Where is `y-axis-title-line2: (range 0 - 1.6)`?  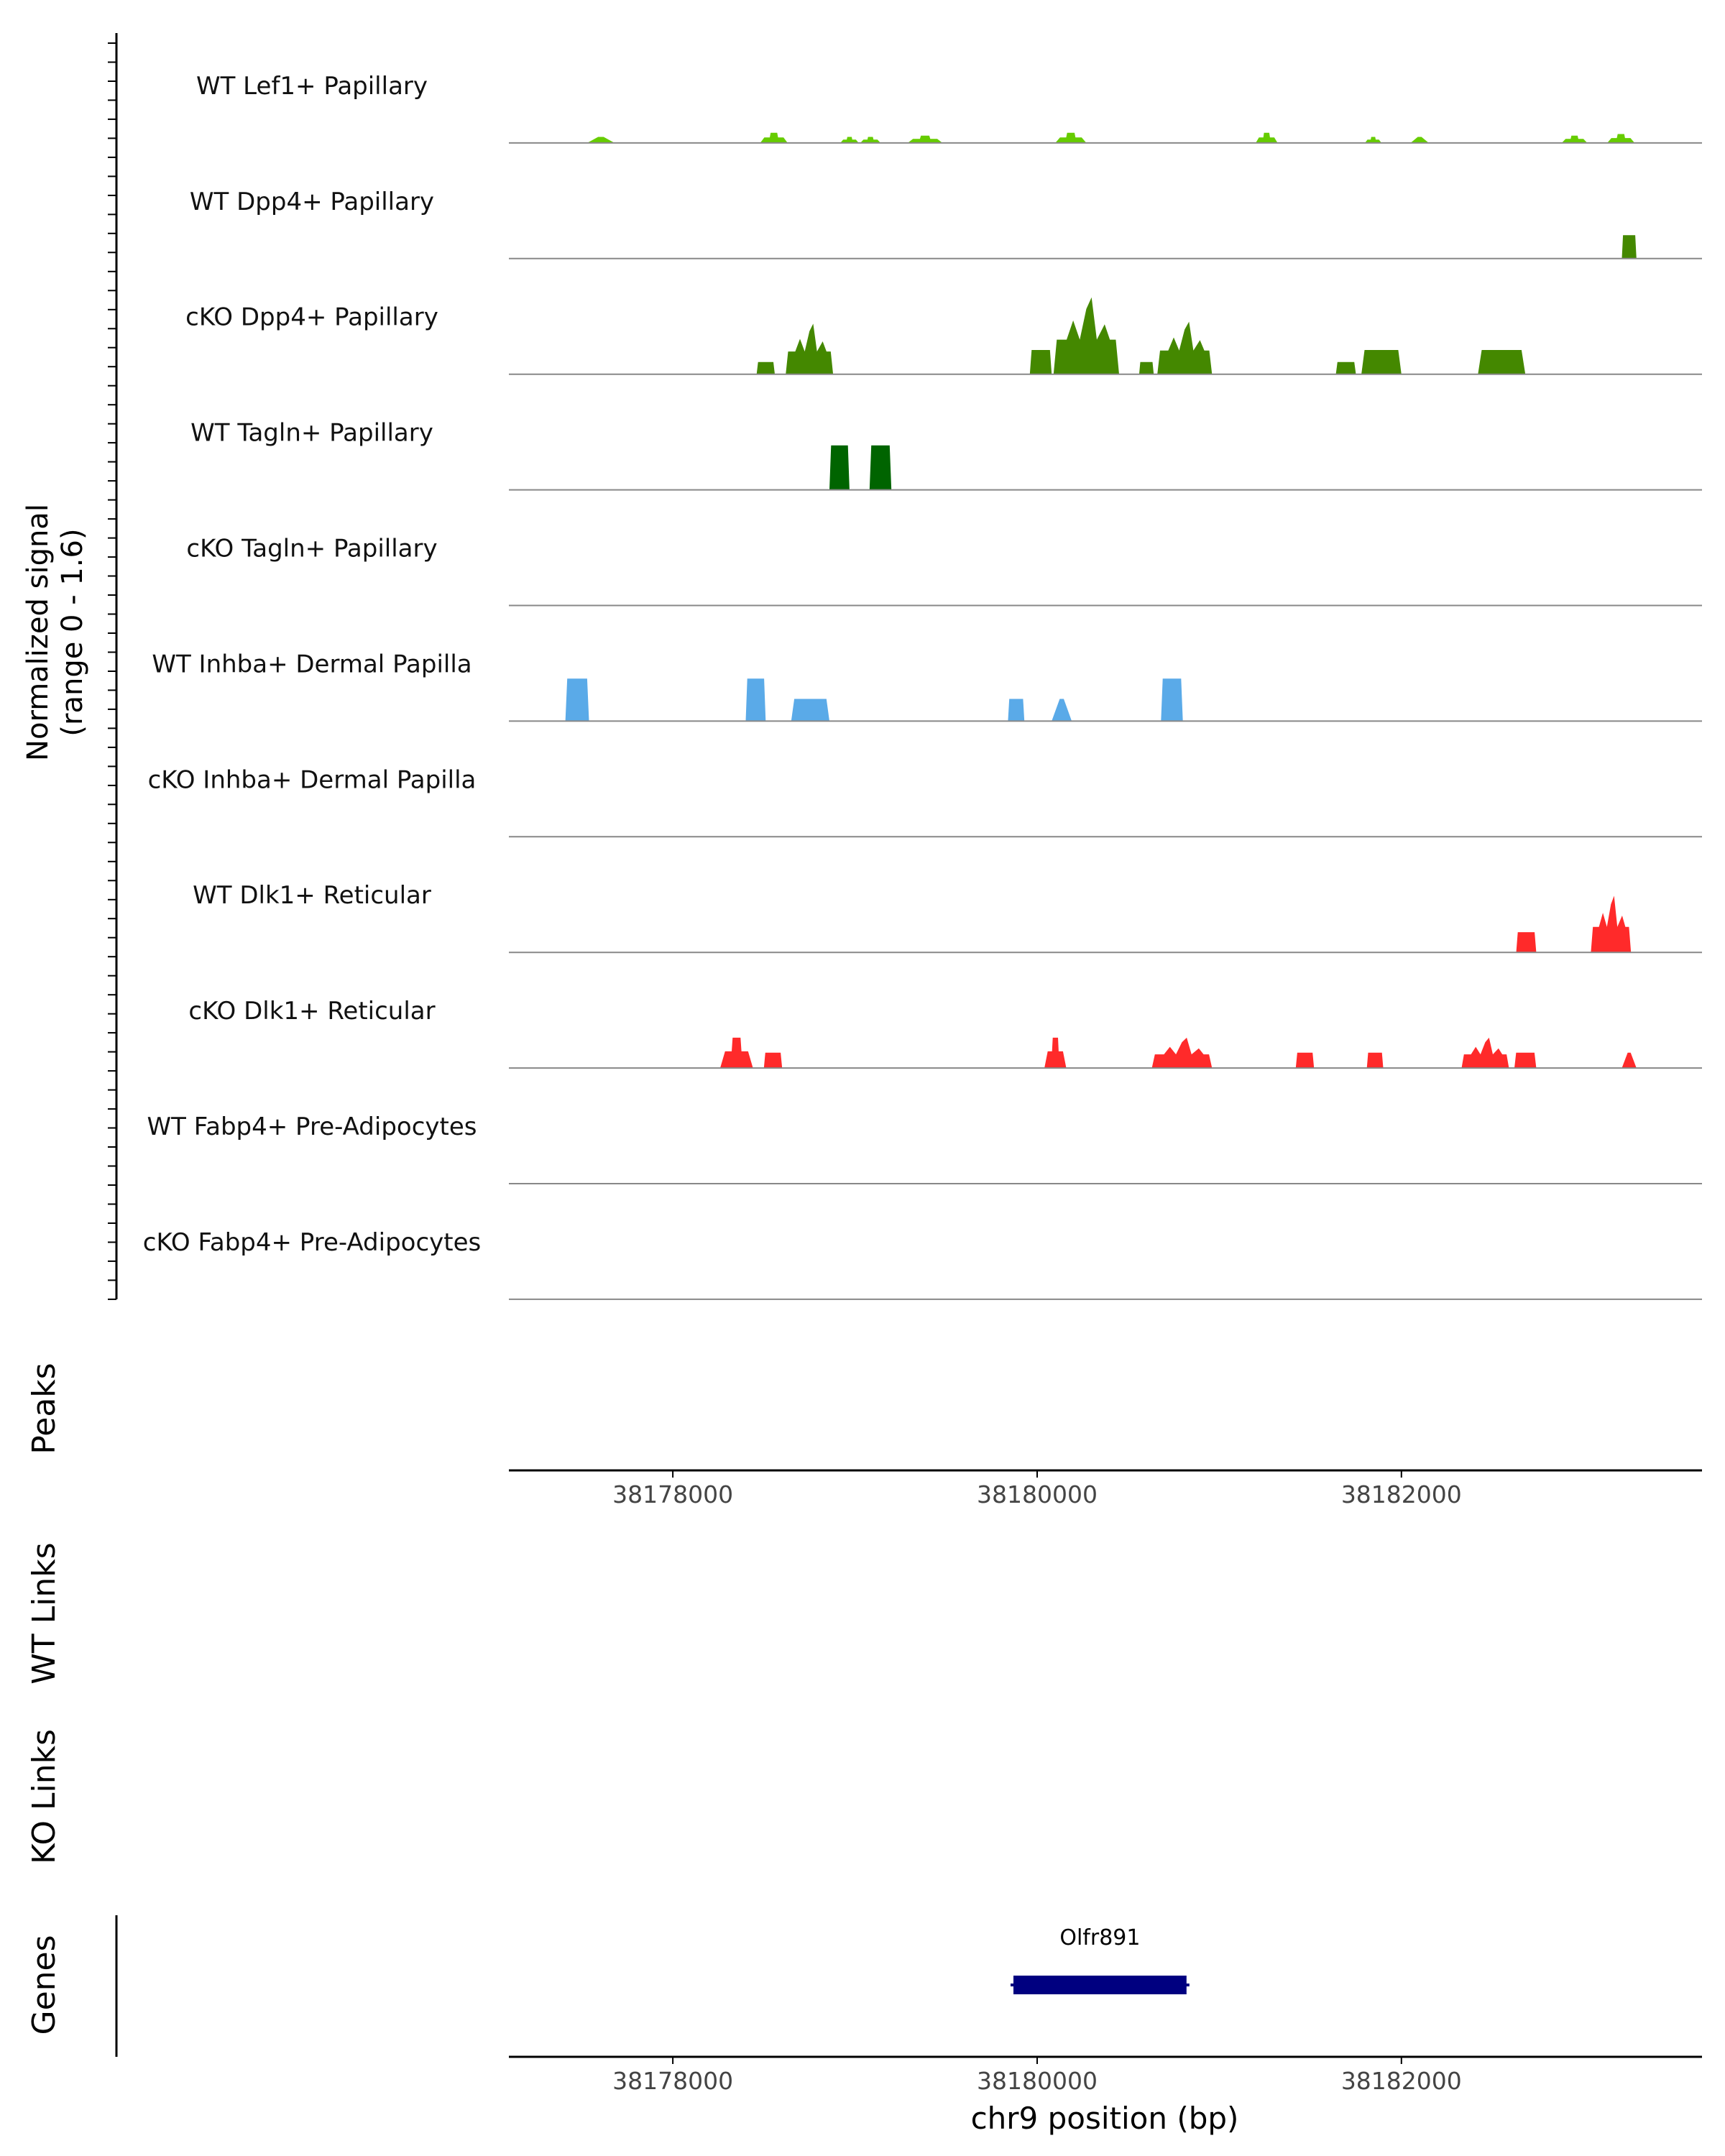 y-axis-title-line2: (range 0 - 1.6) is located at coordinates (72, 632).